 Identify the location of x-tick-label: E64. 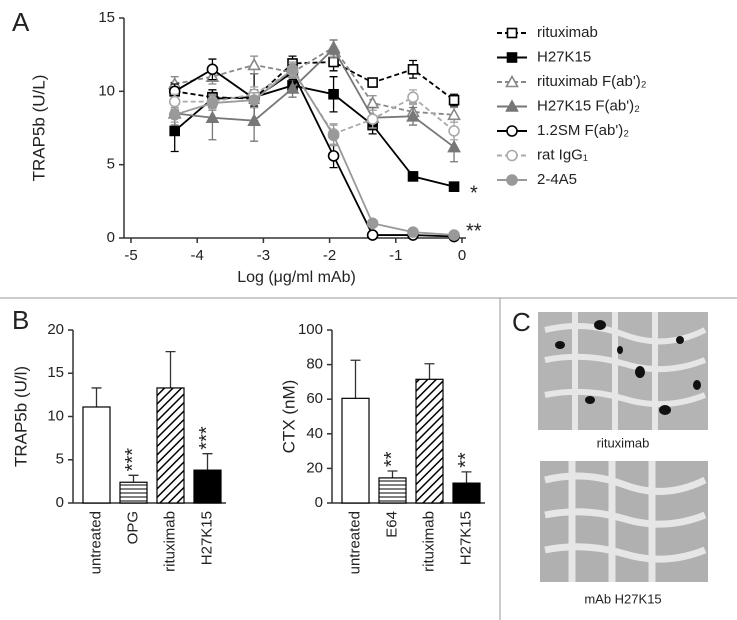
(391, 524).